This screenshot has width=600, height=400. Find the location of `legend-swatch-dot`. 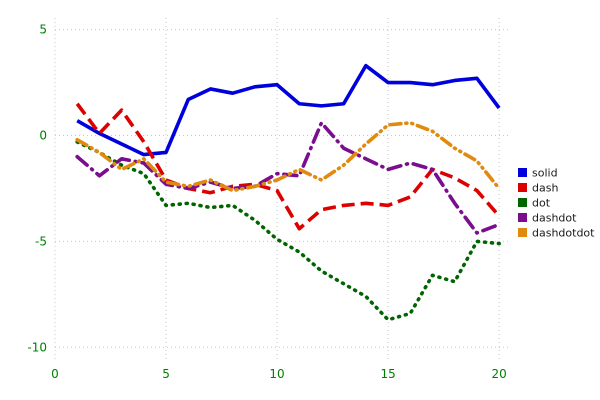

legend-swatch-dot is located at coordinates (522, 202).